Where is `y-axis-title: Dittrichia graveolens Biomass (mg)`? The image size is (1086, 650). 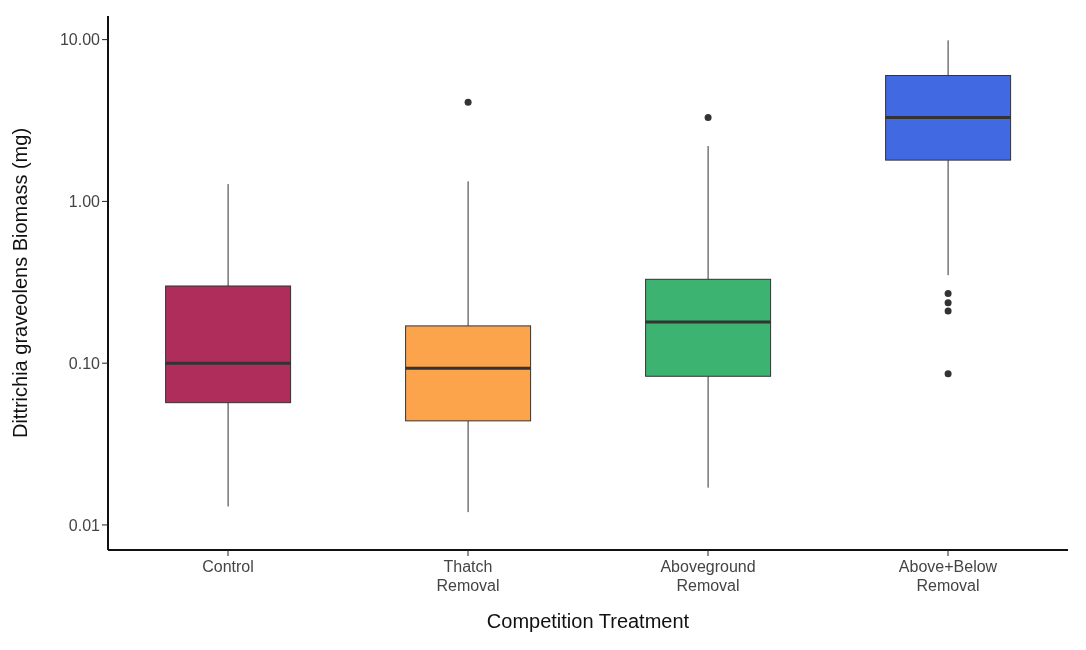 y-axis-title: Dittrichia graveolens Biomass (mg) is located at coordinates (20, 283).